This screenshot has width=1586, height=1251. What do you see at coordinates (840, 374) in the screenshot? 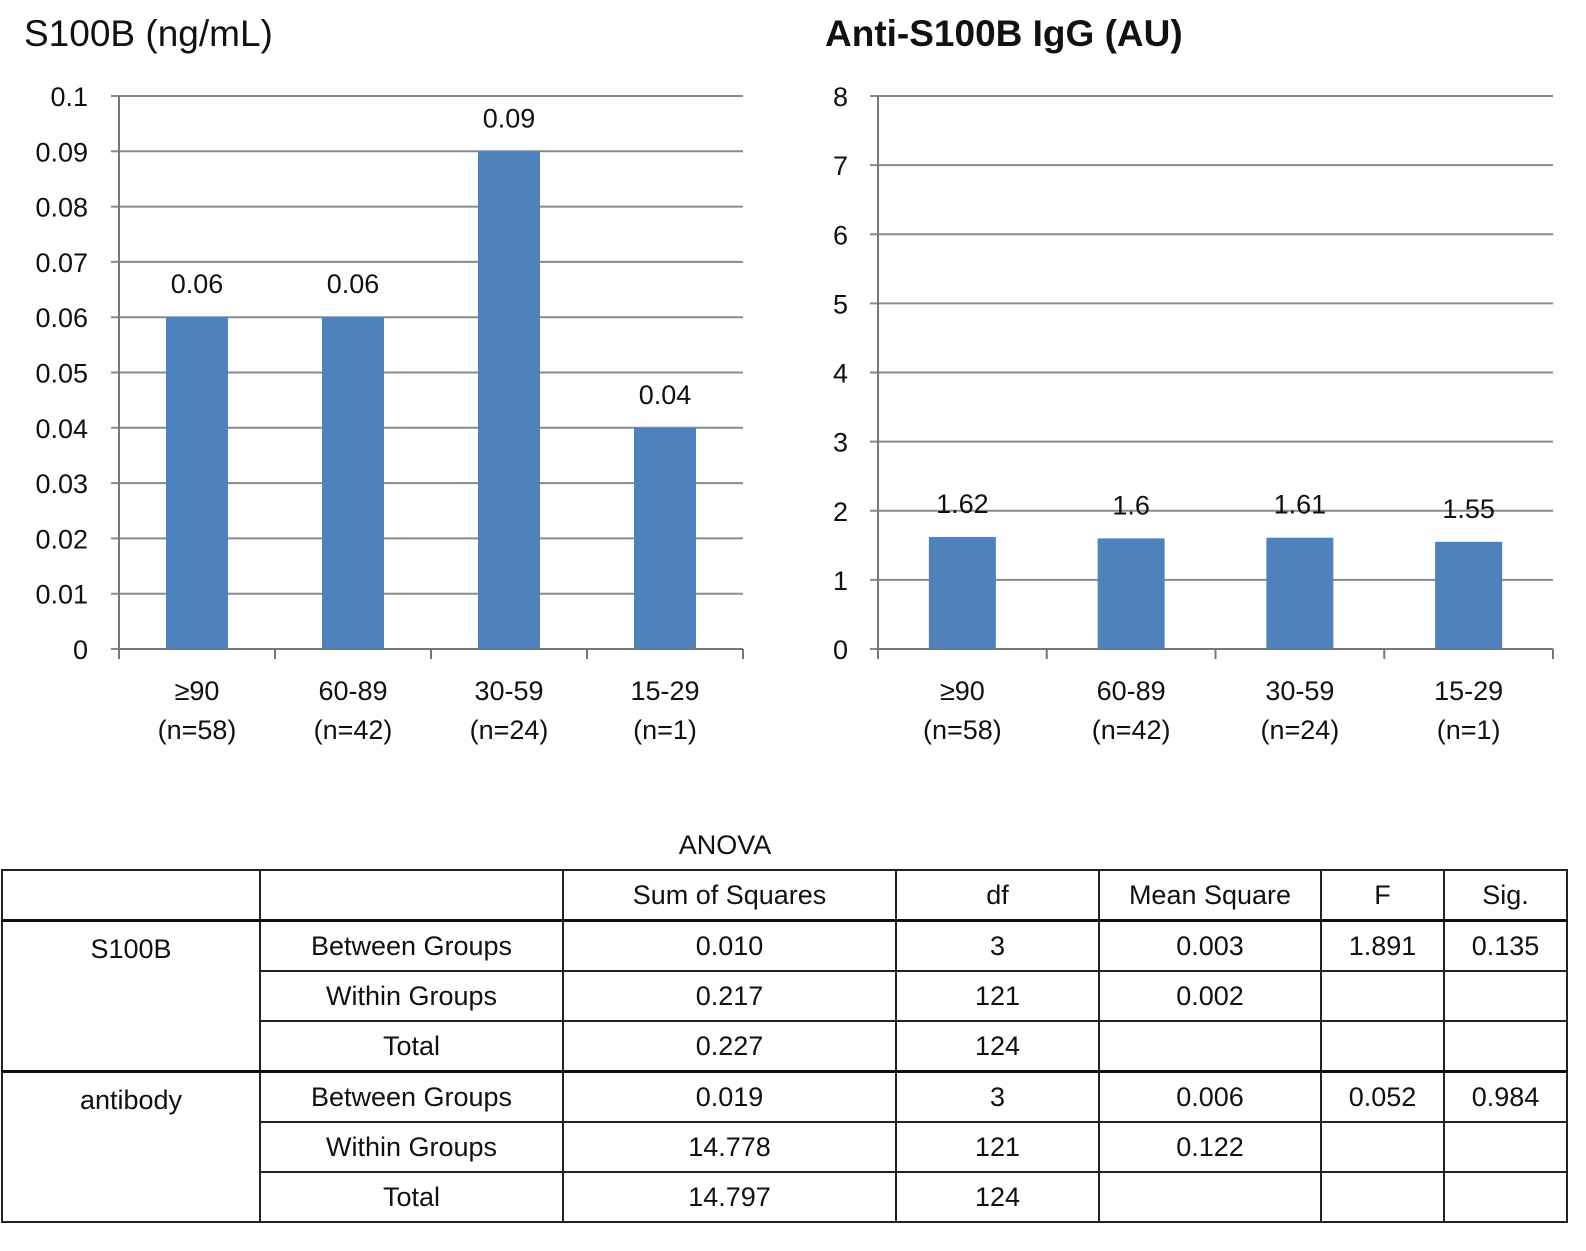
I see `y-tick-label: 4` at bounding box center [840, 374].